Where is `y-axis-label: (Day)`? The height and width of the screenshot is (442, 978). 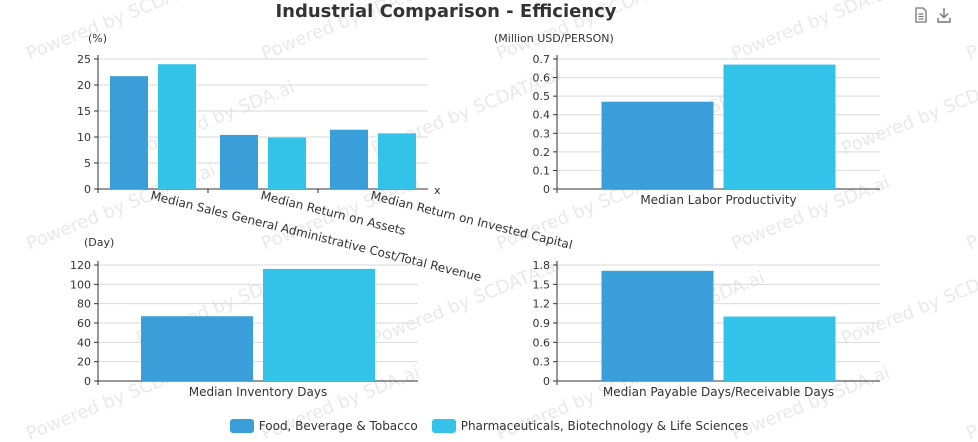 y-axis-label: (Day) is located at coordinates (99, 242).